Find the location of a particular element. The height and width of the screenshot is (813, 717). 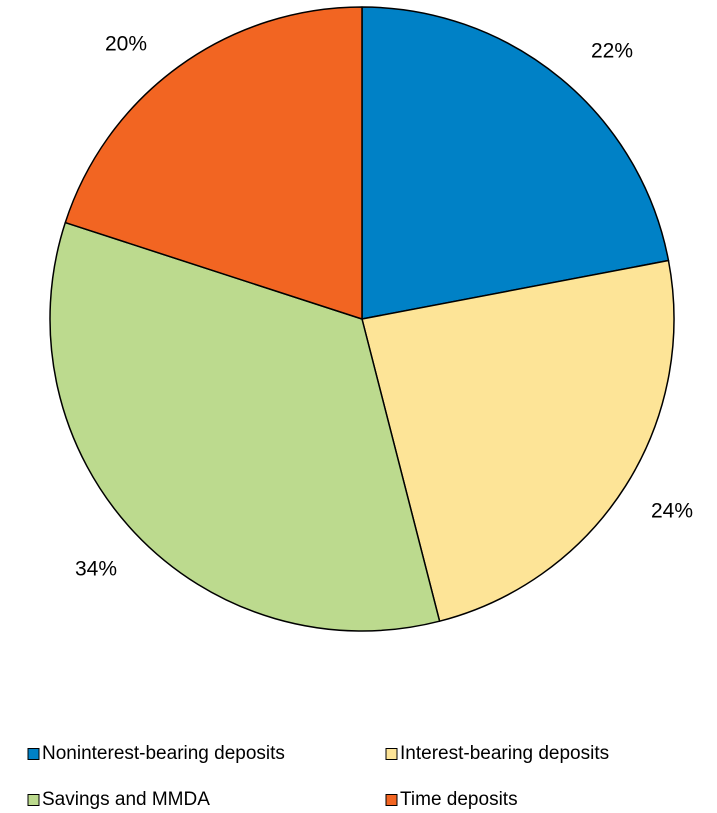

legend-label-savings-and-mmda: Savings and MMDA is located at coordinates (126, 799).